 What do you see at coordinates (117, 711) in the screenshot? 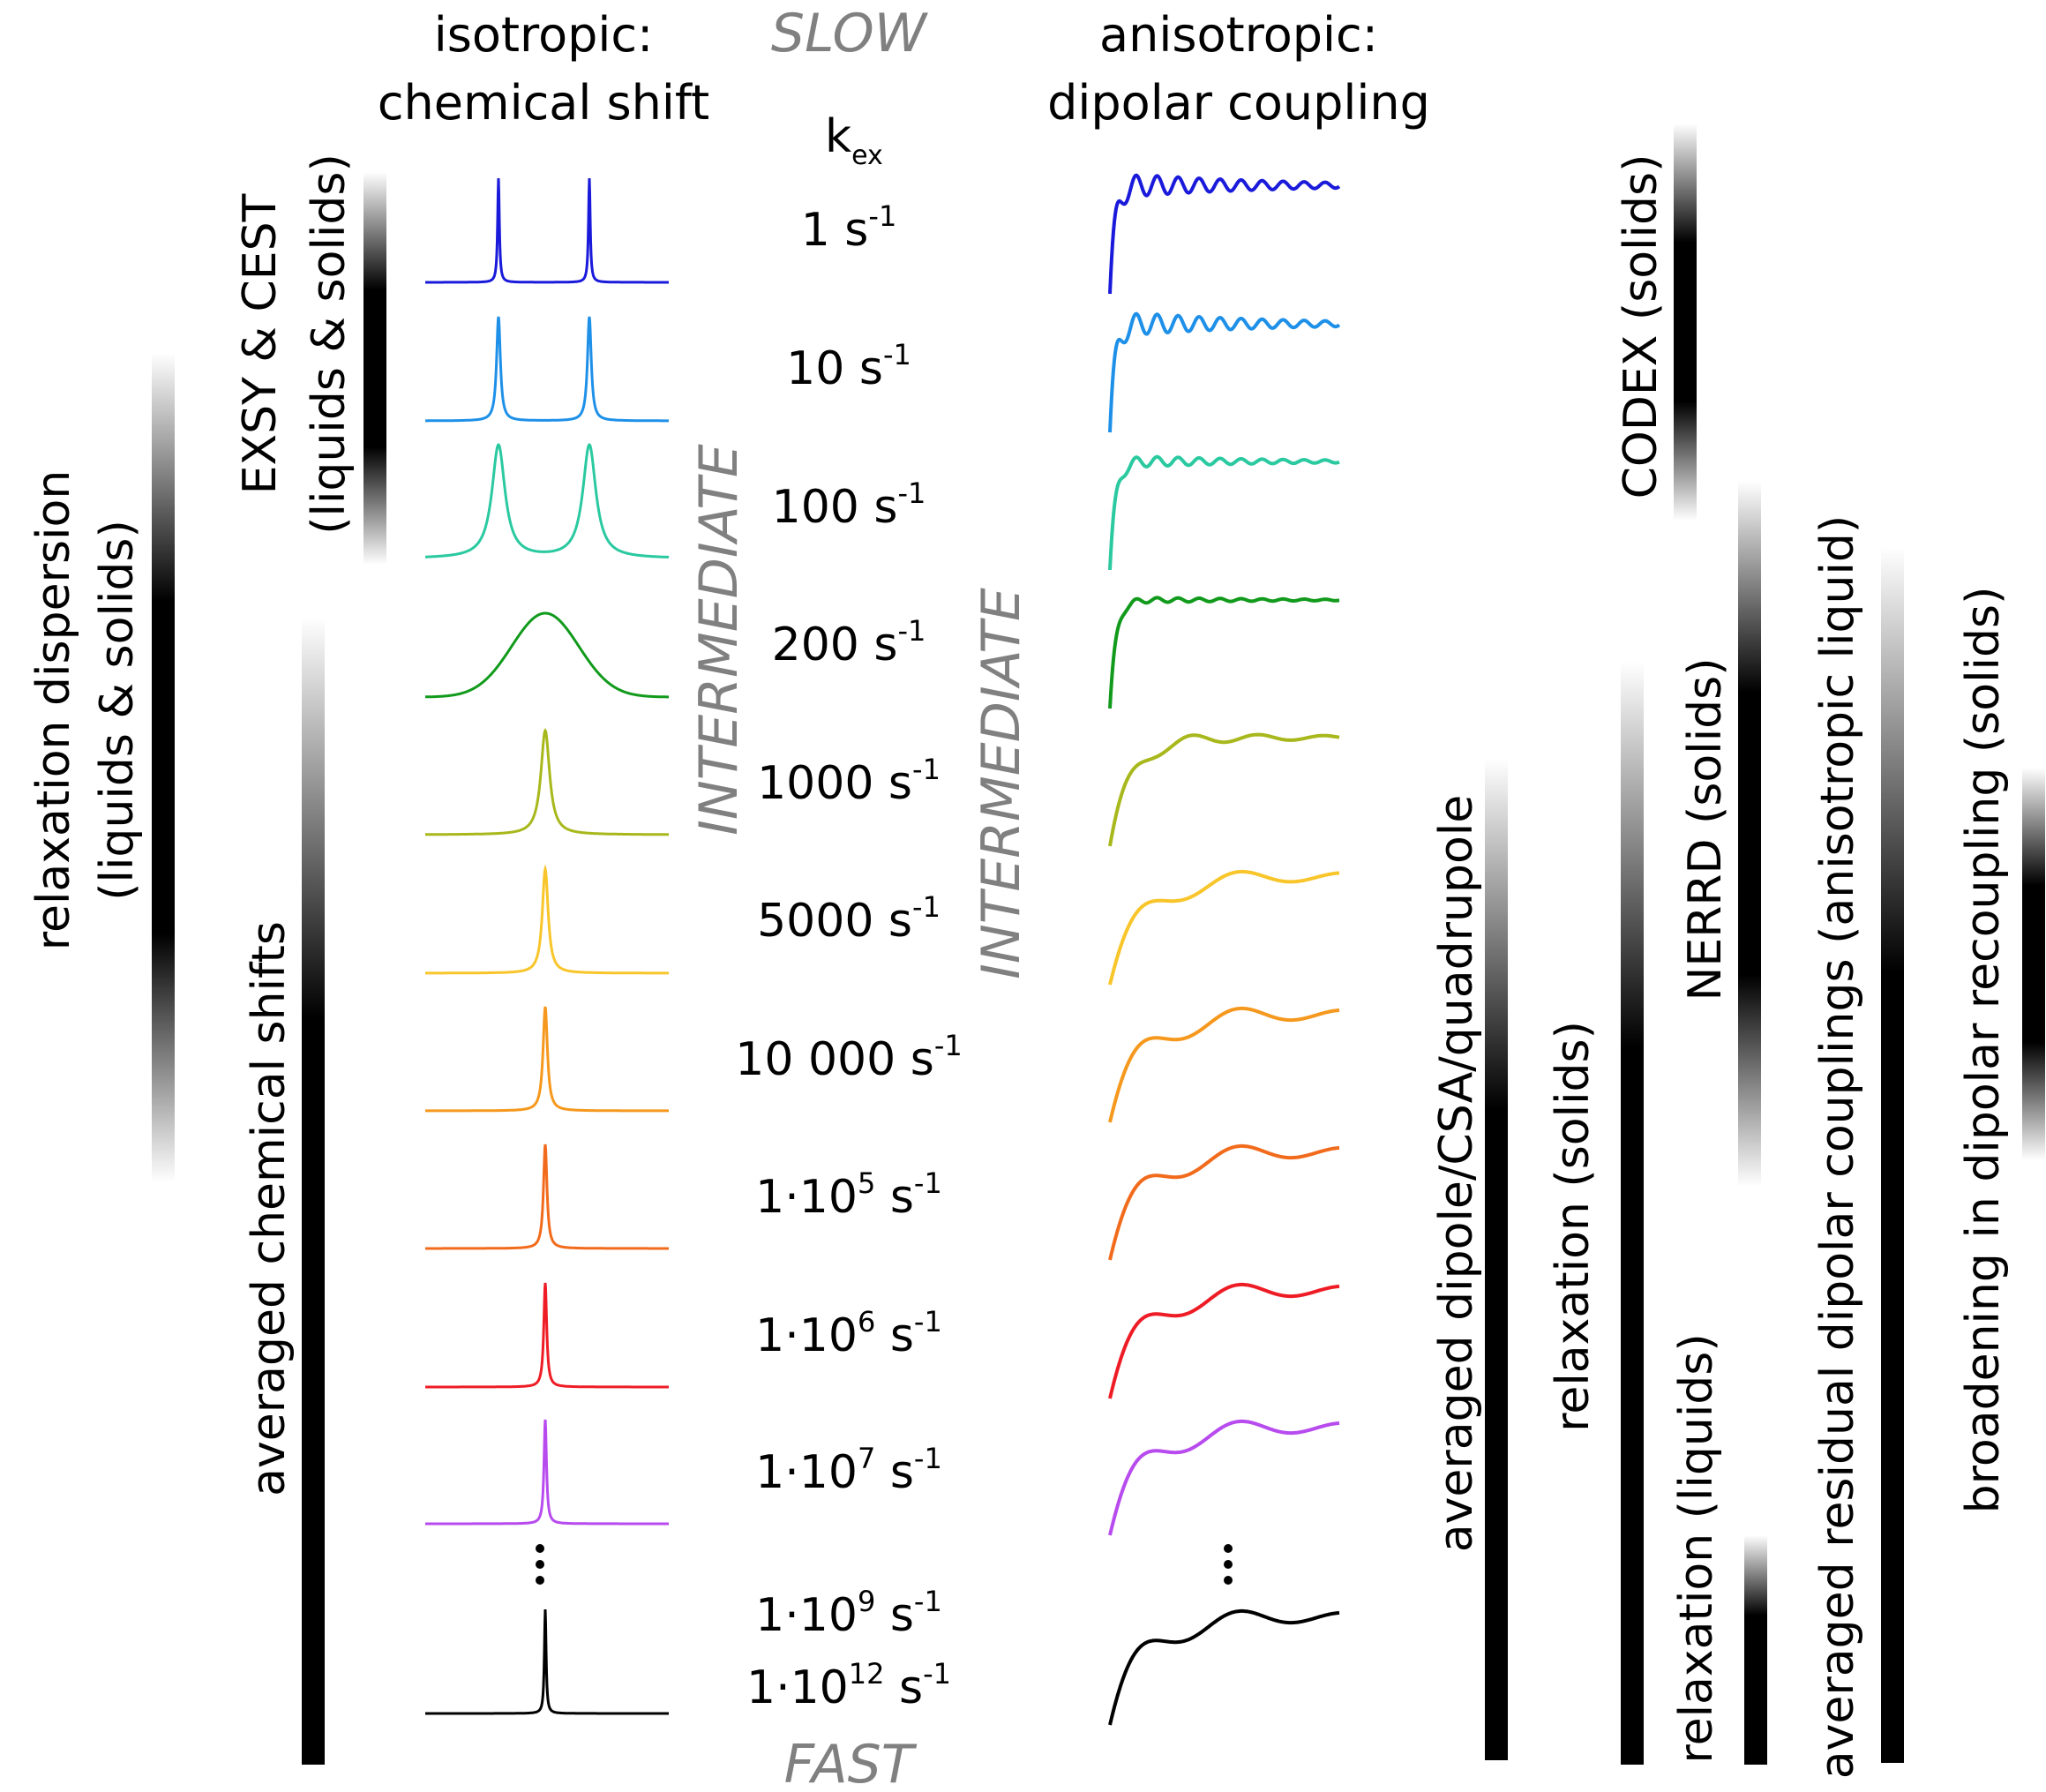
I see `label-relaxation-dispersion-2: (liquids & solids)` at bounding box center [117, 711].